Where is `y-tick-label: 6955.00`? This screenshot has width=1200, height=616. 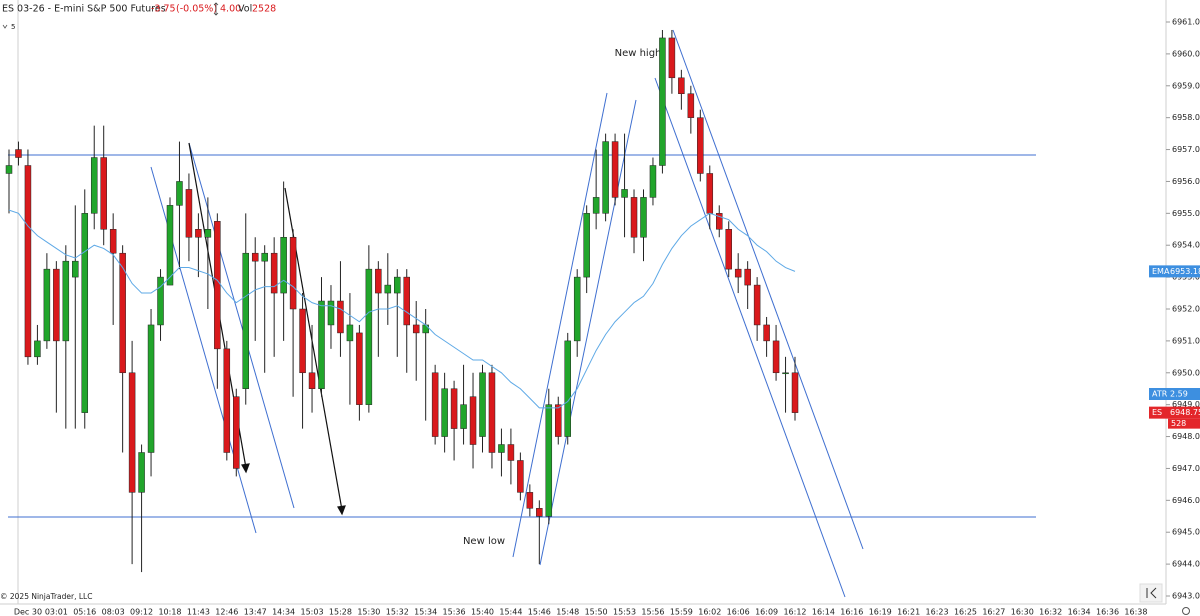
y-tick-label: 6955.00 is located at coordinates (1186, 213).